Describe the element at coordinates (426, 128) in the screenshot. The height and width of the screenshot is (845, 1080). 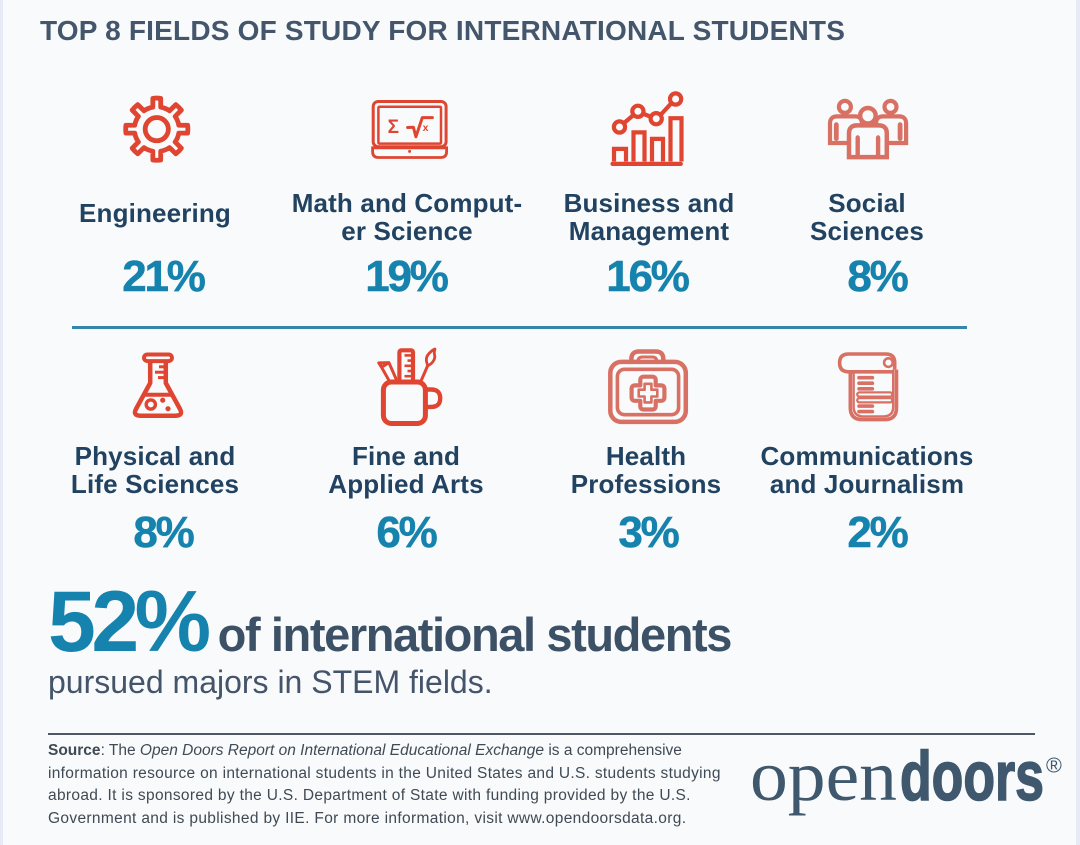
I see `svg-text: x` at that location.